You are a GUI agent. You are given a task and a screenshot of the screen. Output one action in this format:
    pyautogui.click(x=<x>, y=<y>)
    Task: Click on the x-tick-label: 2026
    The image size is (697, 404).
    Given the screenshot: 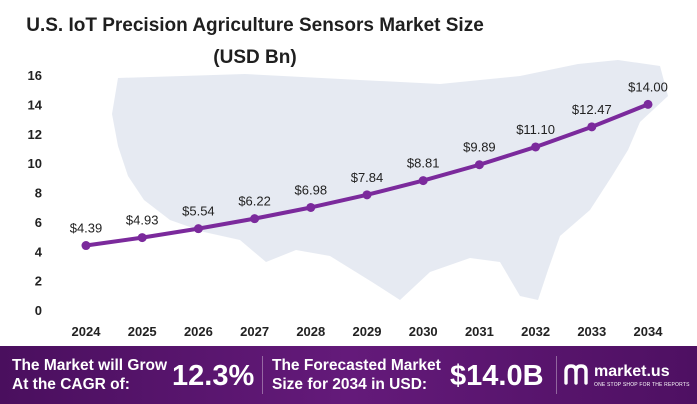 What is the action you would take?
    pyautogui.click(x=198, y=331)
    